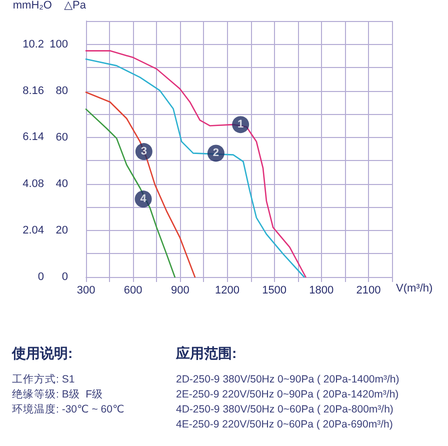 The height and width of the screenshot is (446, 448). I want to click on y-tick-label: 40, so click(62, 184).